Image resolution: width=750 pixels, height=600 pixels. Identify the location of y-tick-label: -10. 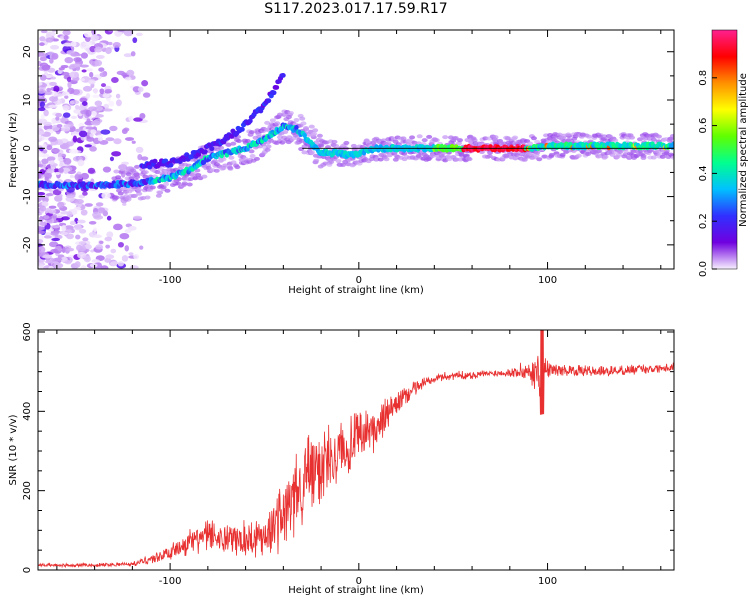
(27, 196).